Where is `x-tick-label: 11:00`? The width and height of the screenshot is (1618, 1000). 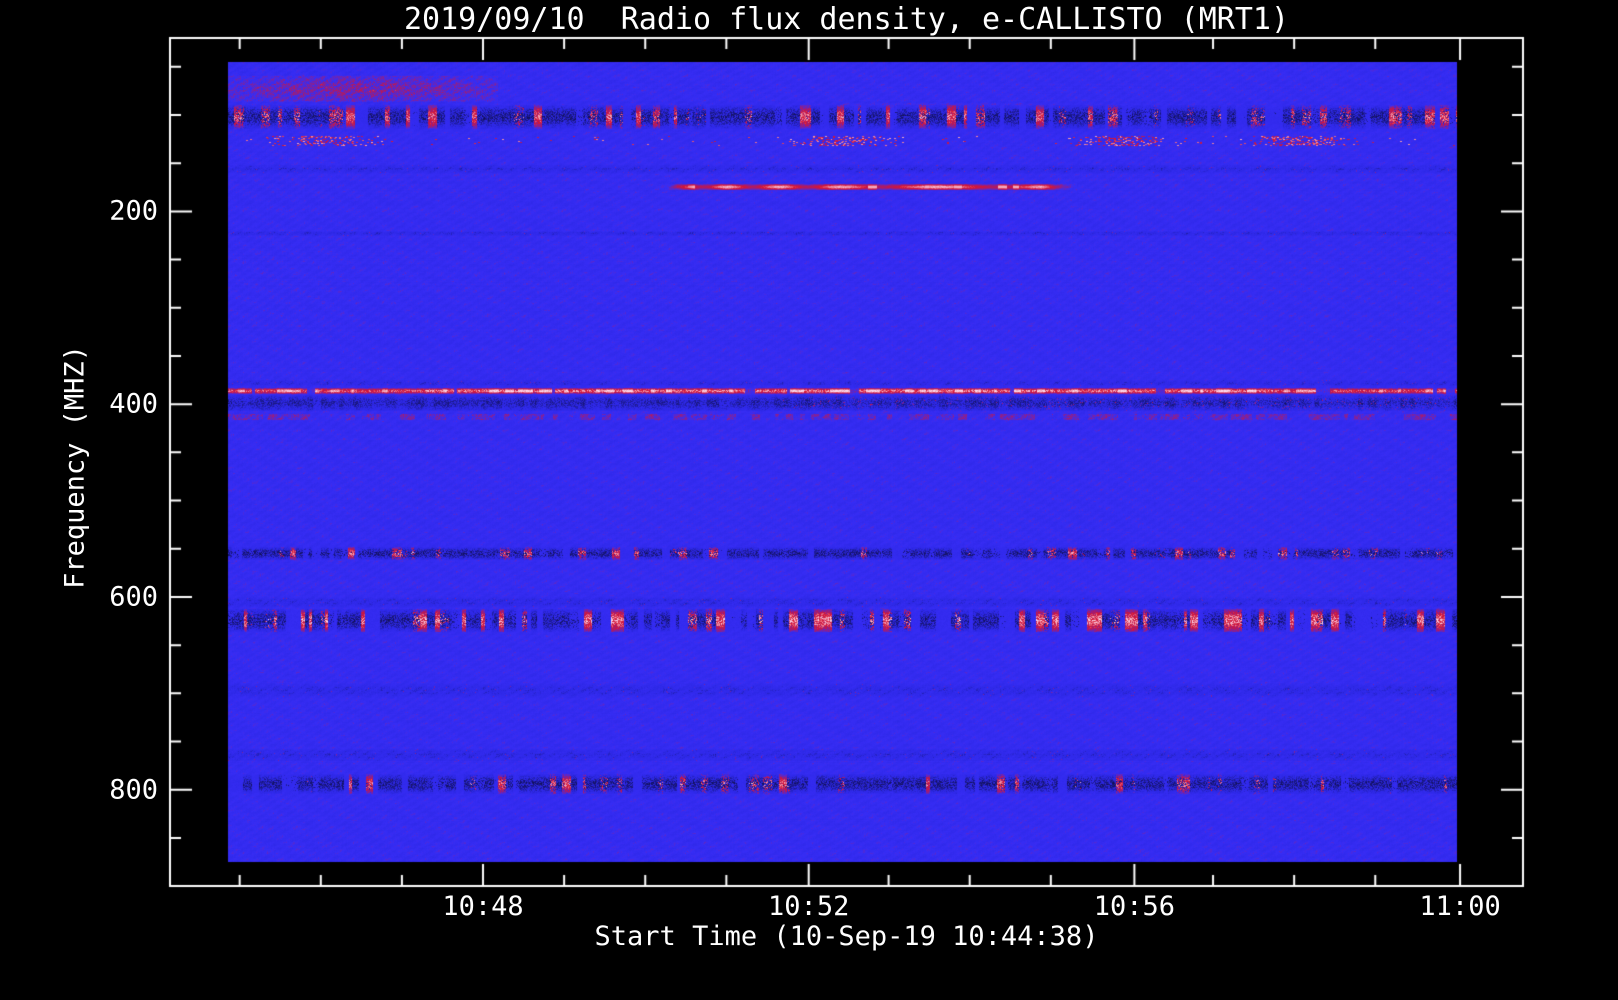
x-tick-label: 11:00 is located at coordinates (1460, 906).